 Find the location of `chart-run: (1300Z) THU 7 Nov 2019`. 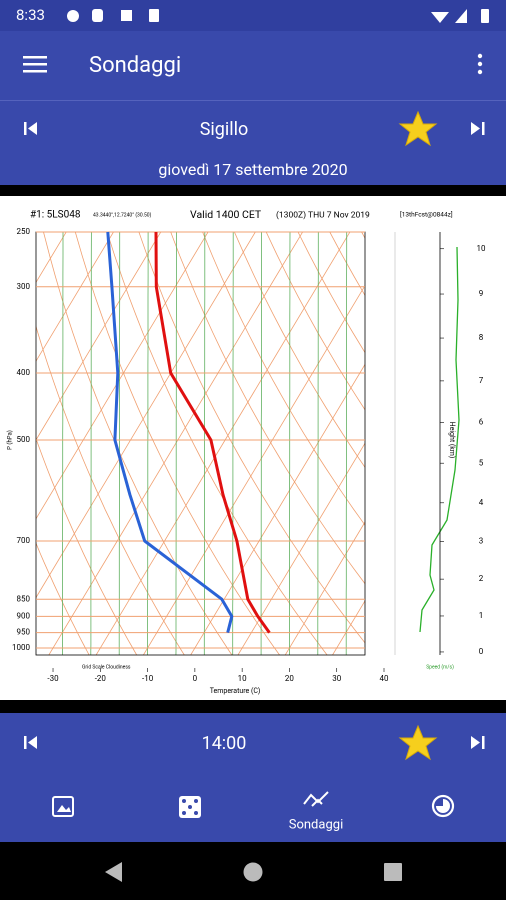

chart-run: (1300Z) THU 7 Nov 2019 is located at coordinates (323, 214).